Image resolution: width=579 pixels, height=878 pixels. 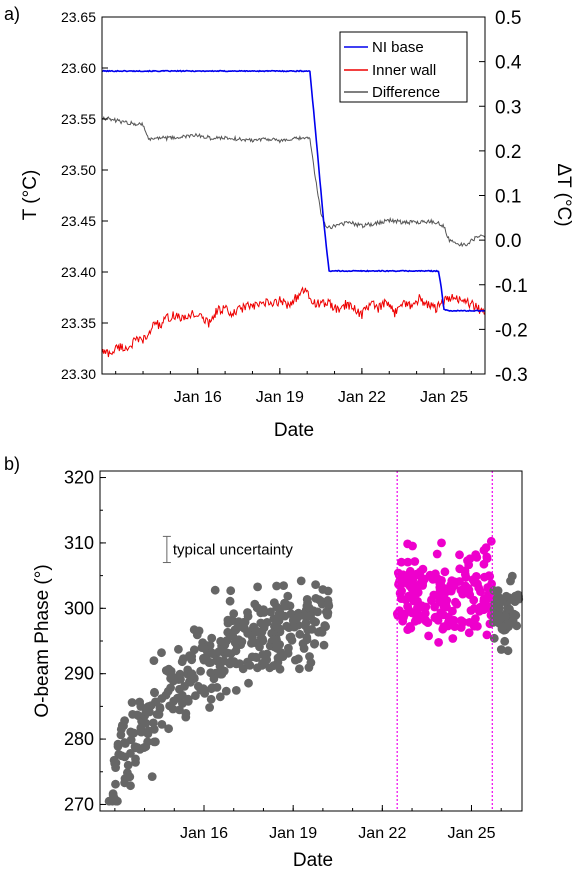 What do you see at coordinates (308, 823) in the screenshot?
I see `panel-b-x-axis: Jan 16 Jan 19 Jan 22 Jan 25` at bounding box center [308, 823].